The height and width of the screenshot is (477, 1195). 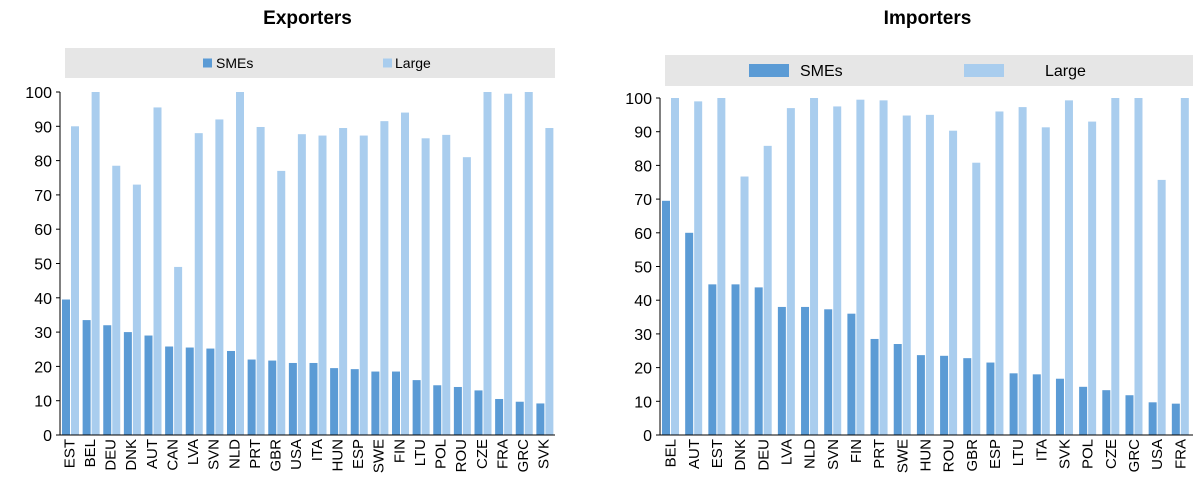 What do you see at coordinates (482, 454) in the screenshot?
I see `exporters-x-tick-label: CZE` at bounding box center [482, 454].